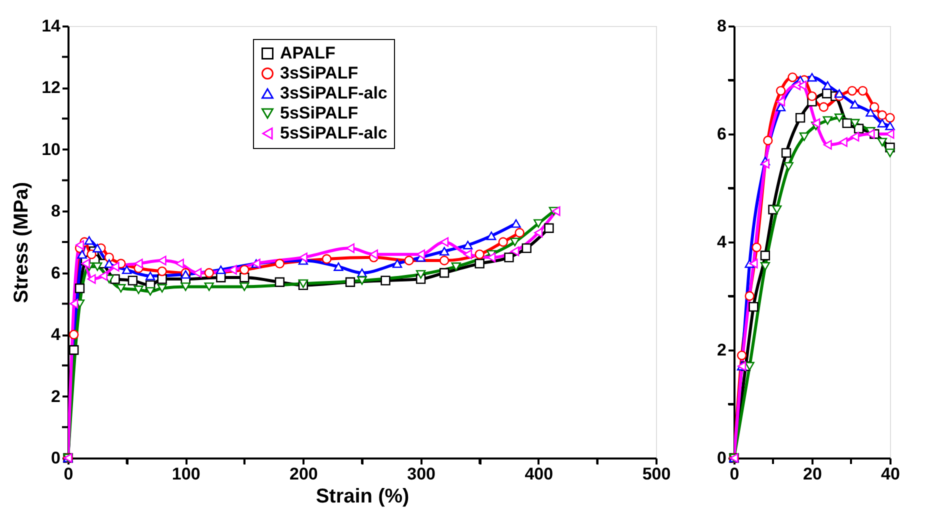 The image size is (930, 531). What do you see at coordinates (890, 474) in the screenshot?
I see `x-tick-label: 40` at bounding box center [890, 474].